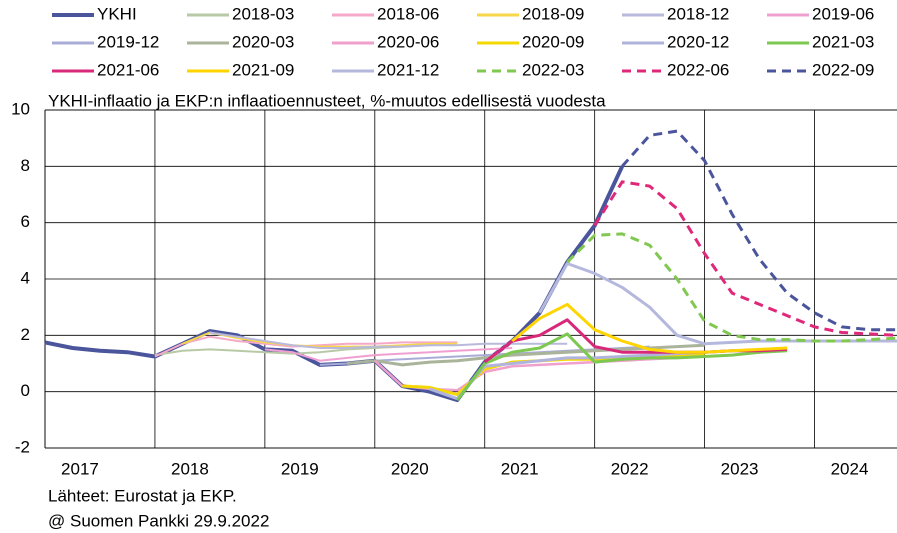  I want to click on legend-label: 2018-06, so click(408, 13).